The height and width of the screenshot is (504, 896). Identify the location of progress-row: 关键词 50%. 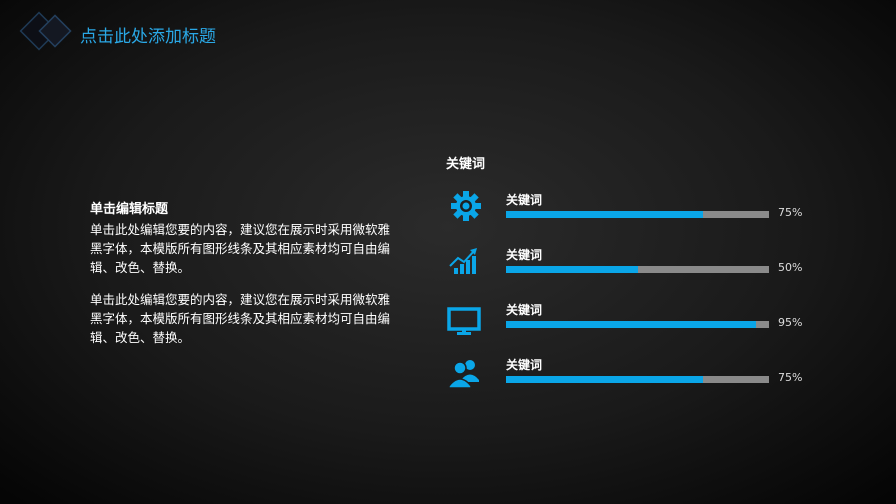
(634, 268).